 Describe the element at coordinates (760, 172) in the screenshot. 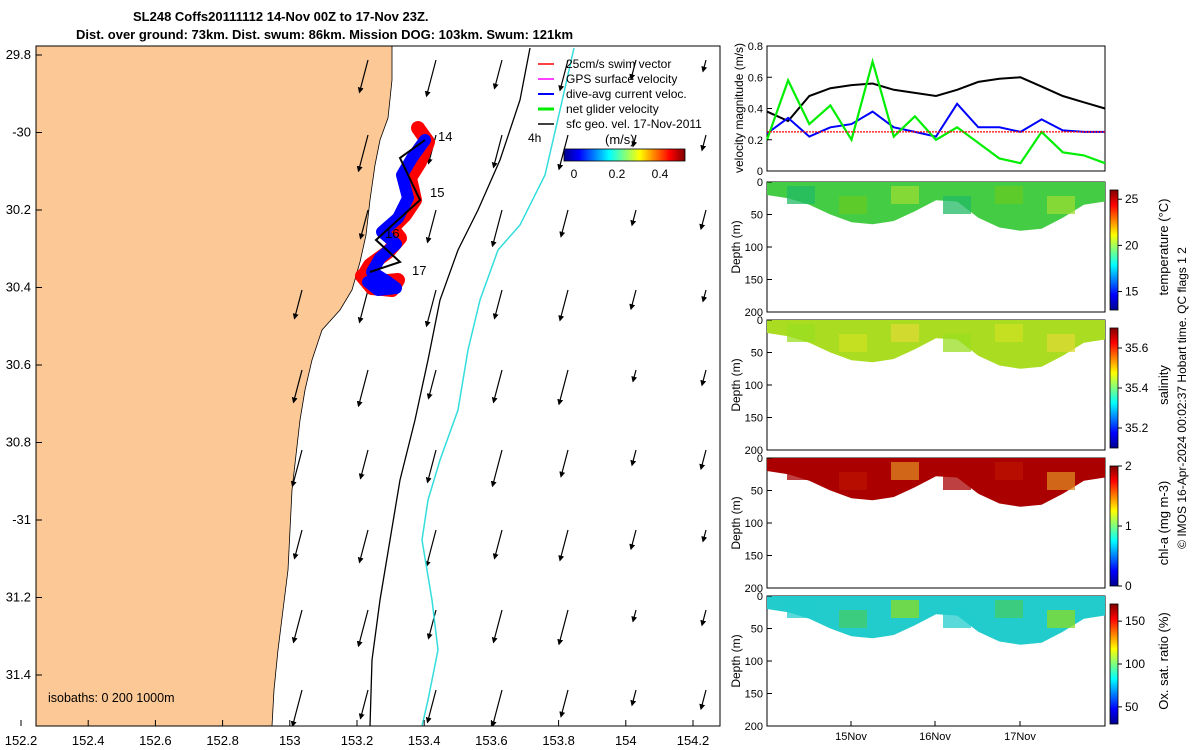

I see `velocity-y-tick-label: 0` at that location.